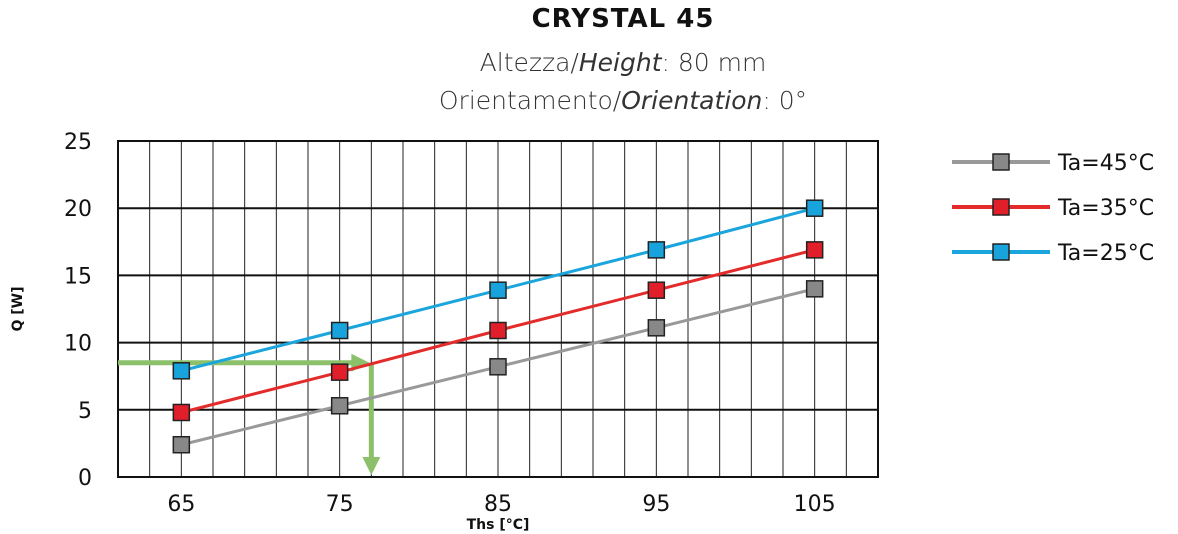  I want to click on chart-subtitle-orientation: Orientamento/Orientation: 0°, so click(589, 100).